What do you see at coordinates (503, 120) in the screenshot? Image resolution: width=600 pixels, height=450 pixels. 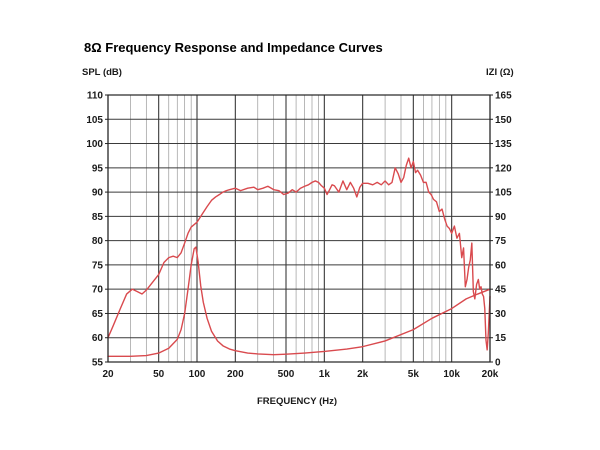 I see `y-right-tick-label: 150` at bounding box center [503, 120].